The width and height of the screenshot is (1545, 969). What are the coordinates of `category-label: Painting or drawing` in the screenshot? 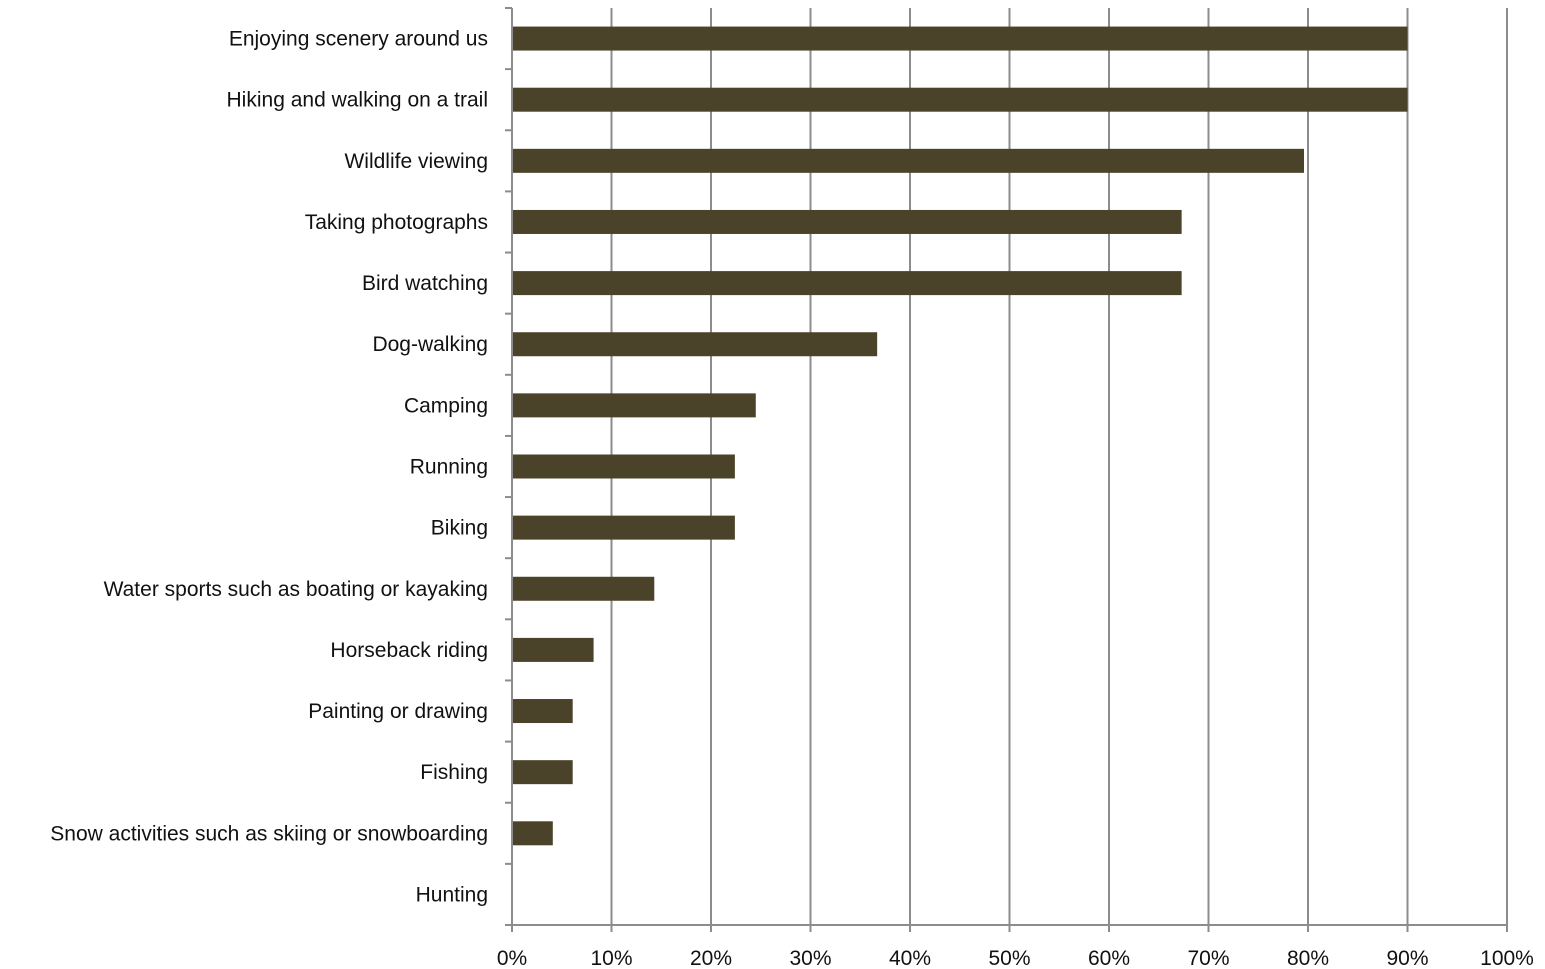 It's located at (398, 711).